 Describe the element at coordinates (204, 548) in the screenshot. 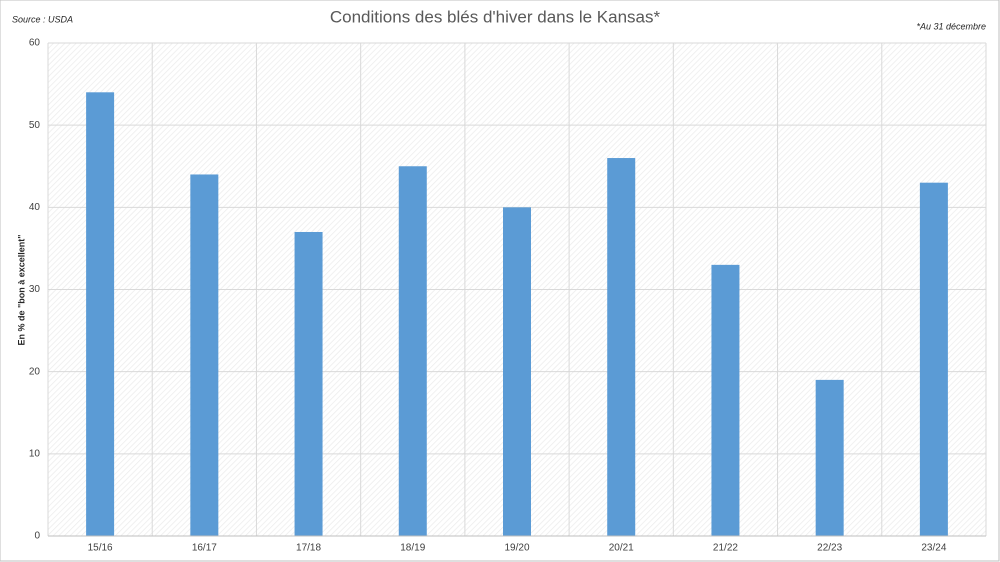

I see `x-tick-label: 16/17` at that location.